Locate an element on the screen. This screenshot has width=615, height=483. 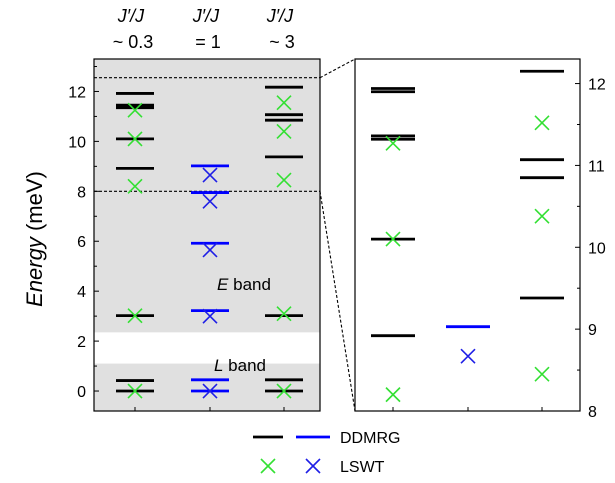
main-y-tick-label: 2 is located at coordinates (81, 342).